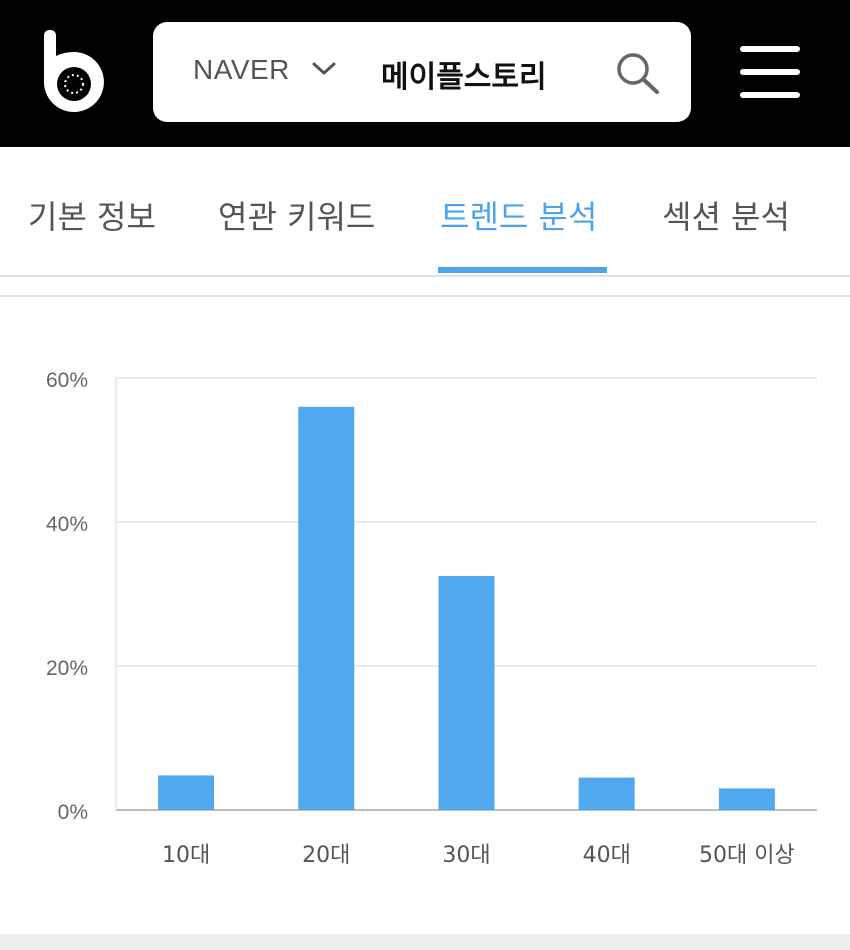 This screenshot has height=950, width=850. What do you see at coordinates (186, 855) in the screenshot?
I see `x-tick-label: 10대` at bounding box center [186, 855].